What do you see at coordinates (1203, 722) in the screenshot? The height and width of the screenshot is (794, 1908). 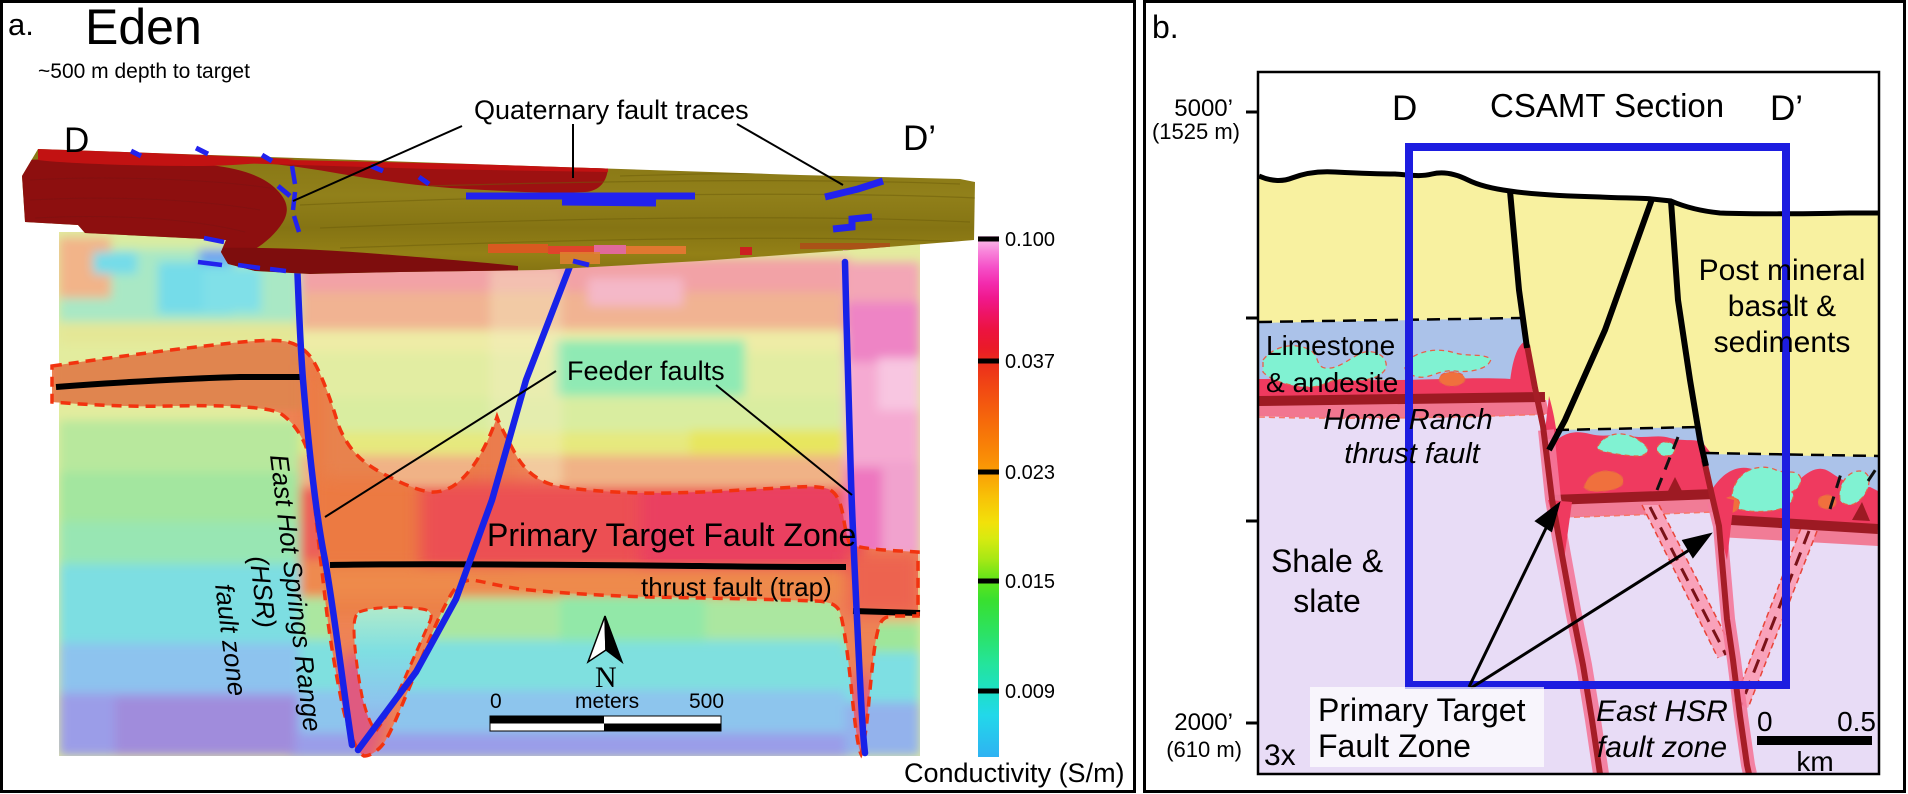 I see `svg-text: 2000’` at bounding box center [1203, 722].